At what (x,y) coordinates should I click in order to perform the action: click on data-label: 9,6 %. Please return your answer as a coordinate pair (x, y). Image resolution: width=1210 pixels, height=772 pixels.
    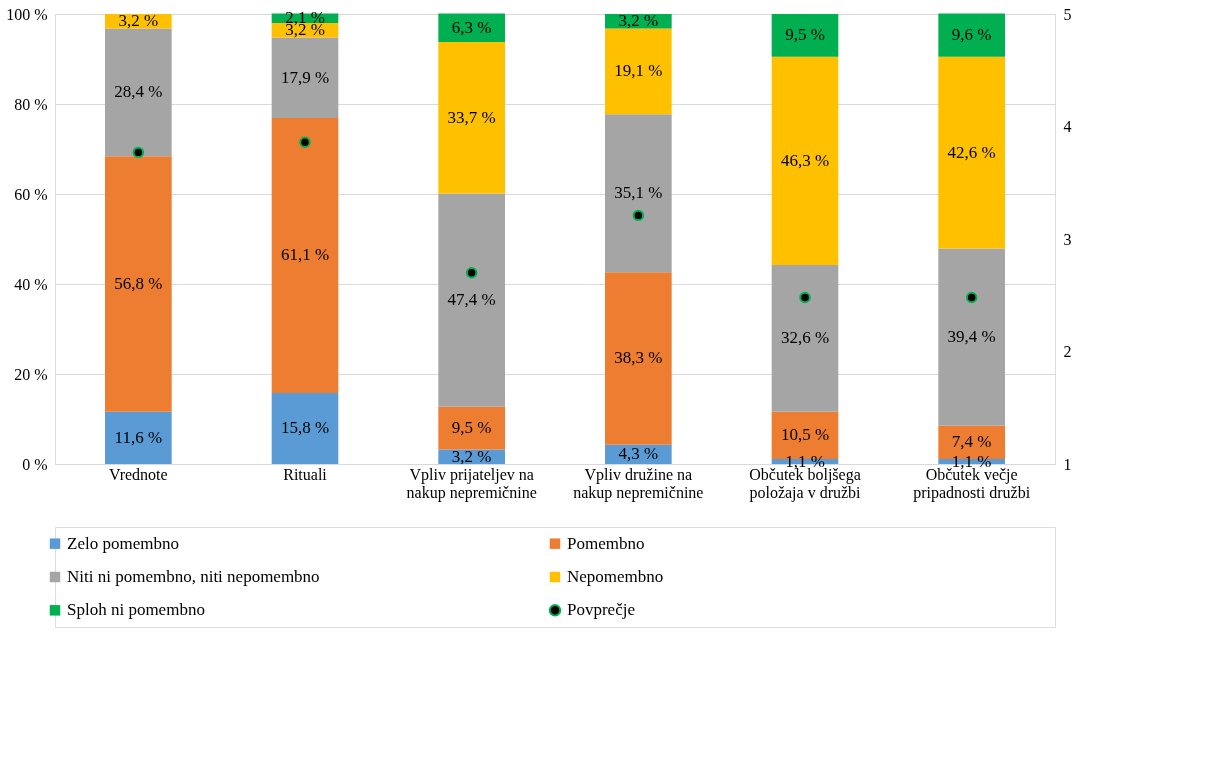
    Looking at the image, I should click on (971, 35).